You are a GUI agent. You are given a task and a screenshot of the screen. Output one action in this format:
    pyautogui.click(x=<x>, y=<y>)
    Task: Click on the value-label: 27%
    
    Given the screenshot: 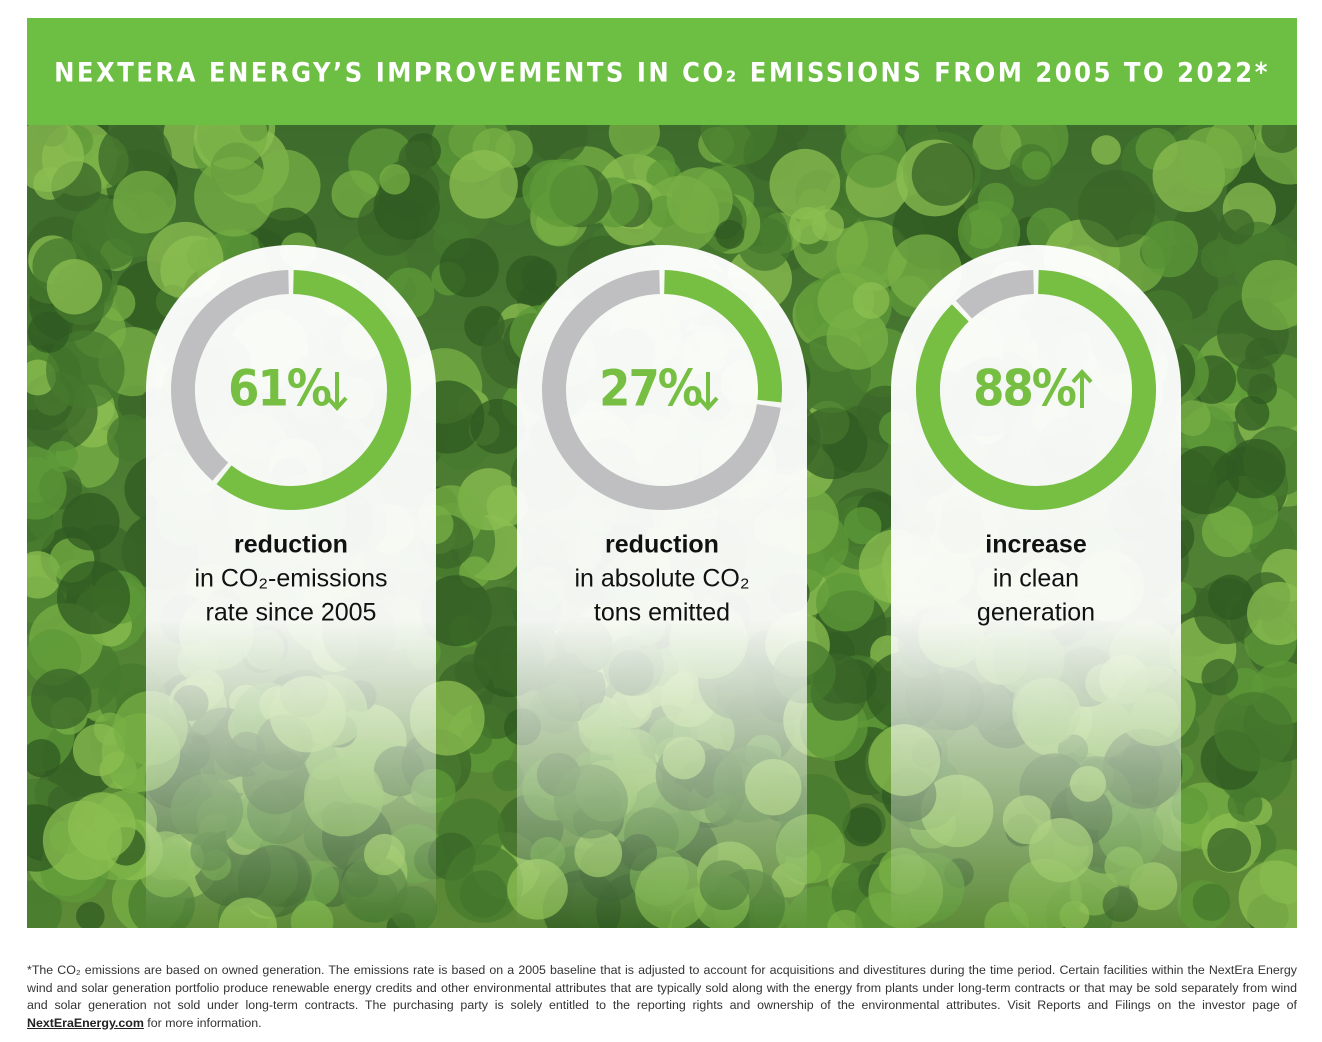 What is the action you would take?
    pyautogui.click(x=650, y=389)
    